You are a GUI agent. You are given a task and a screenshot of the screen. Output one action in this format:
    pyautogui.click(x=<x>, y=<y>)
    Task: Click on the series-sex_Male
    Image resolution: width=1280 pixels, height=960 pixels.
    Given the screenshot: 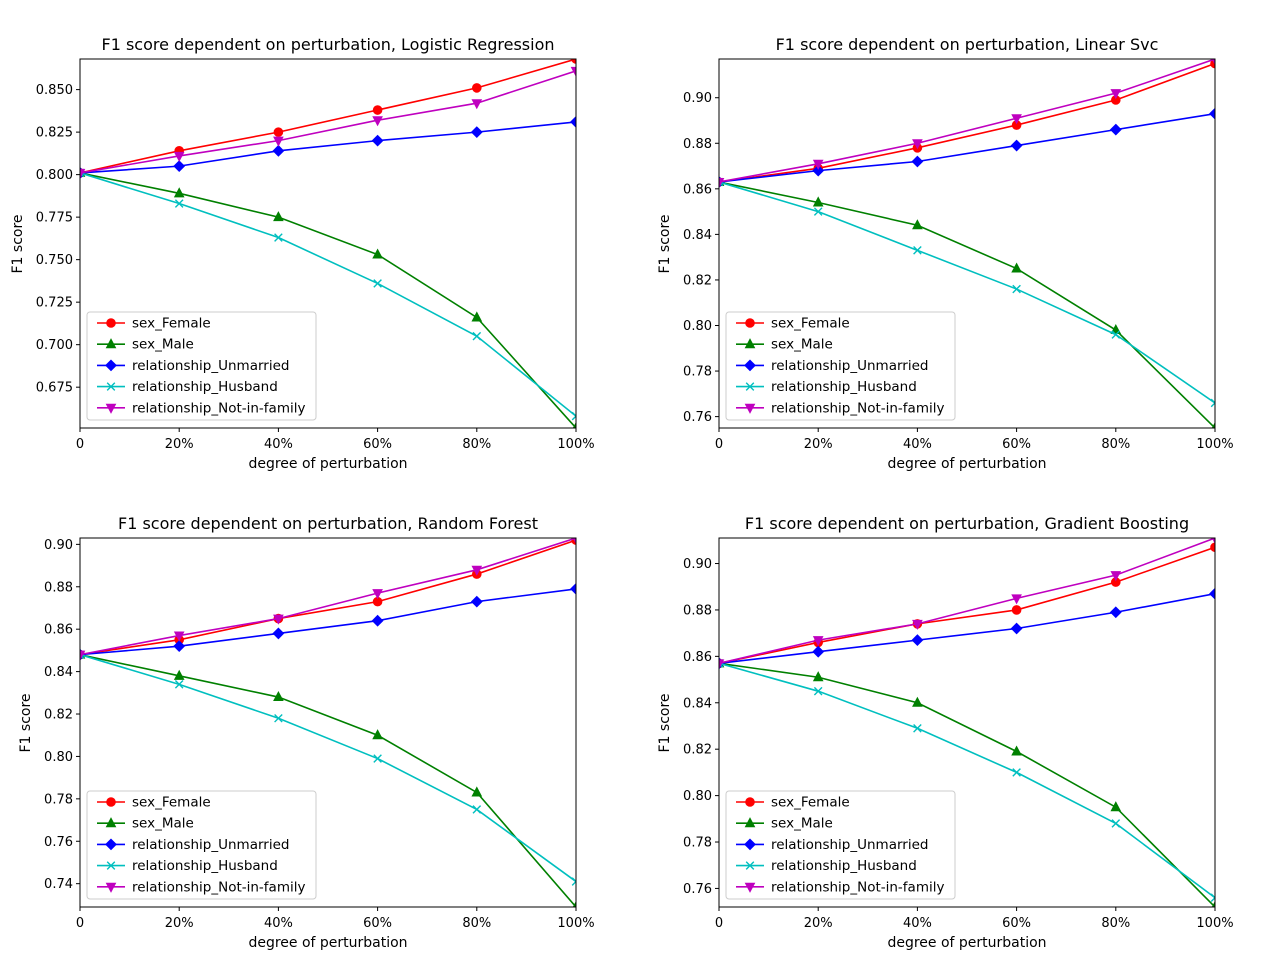 What is the action you would take?
    pyautogui.click(x=328, y=777)
    